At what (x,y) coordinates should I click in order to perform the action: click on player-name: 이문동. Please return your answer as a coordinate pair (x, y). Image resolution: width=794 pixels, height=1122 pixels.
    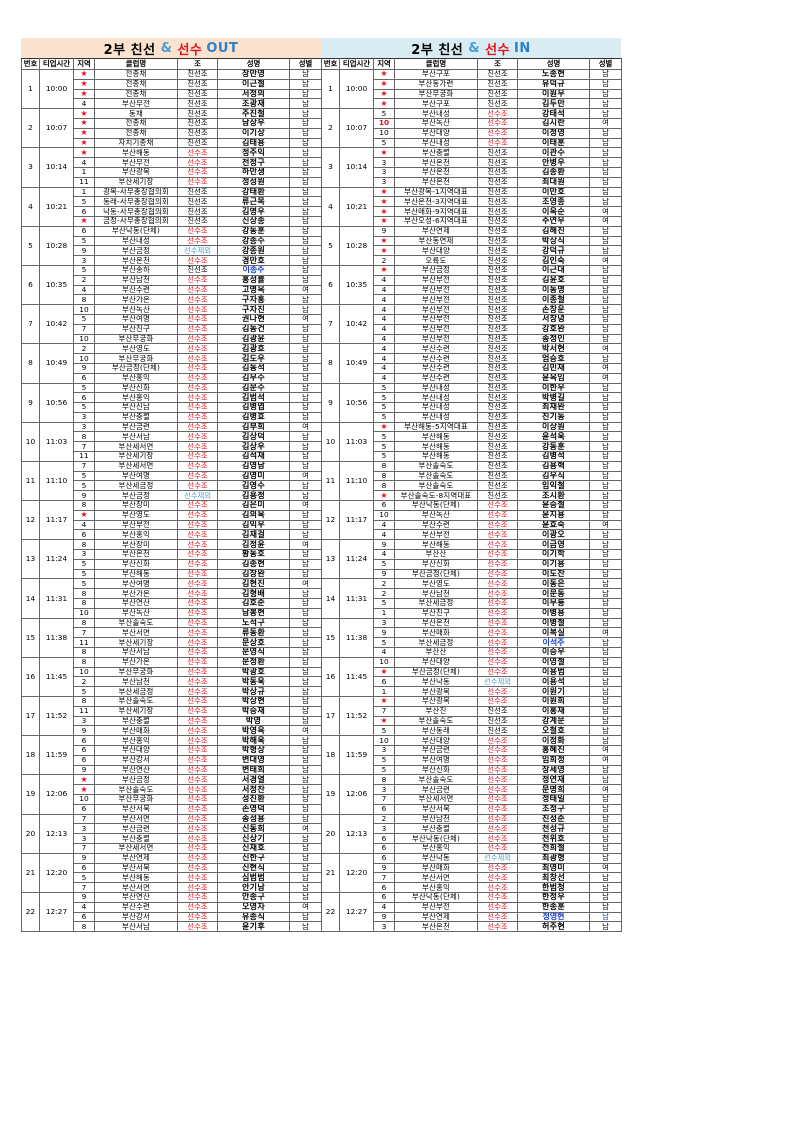
    Looking at the image, I should click on (553, 594).